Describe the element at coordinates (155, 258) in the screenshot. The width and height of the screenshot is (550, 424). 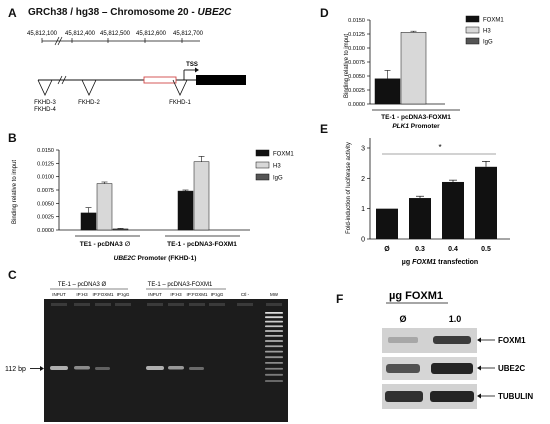
I see `panel-b-xlabel: UBE2C Promoter (FKHD-1)` at that location.